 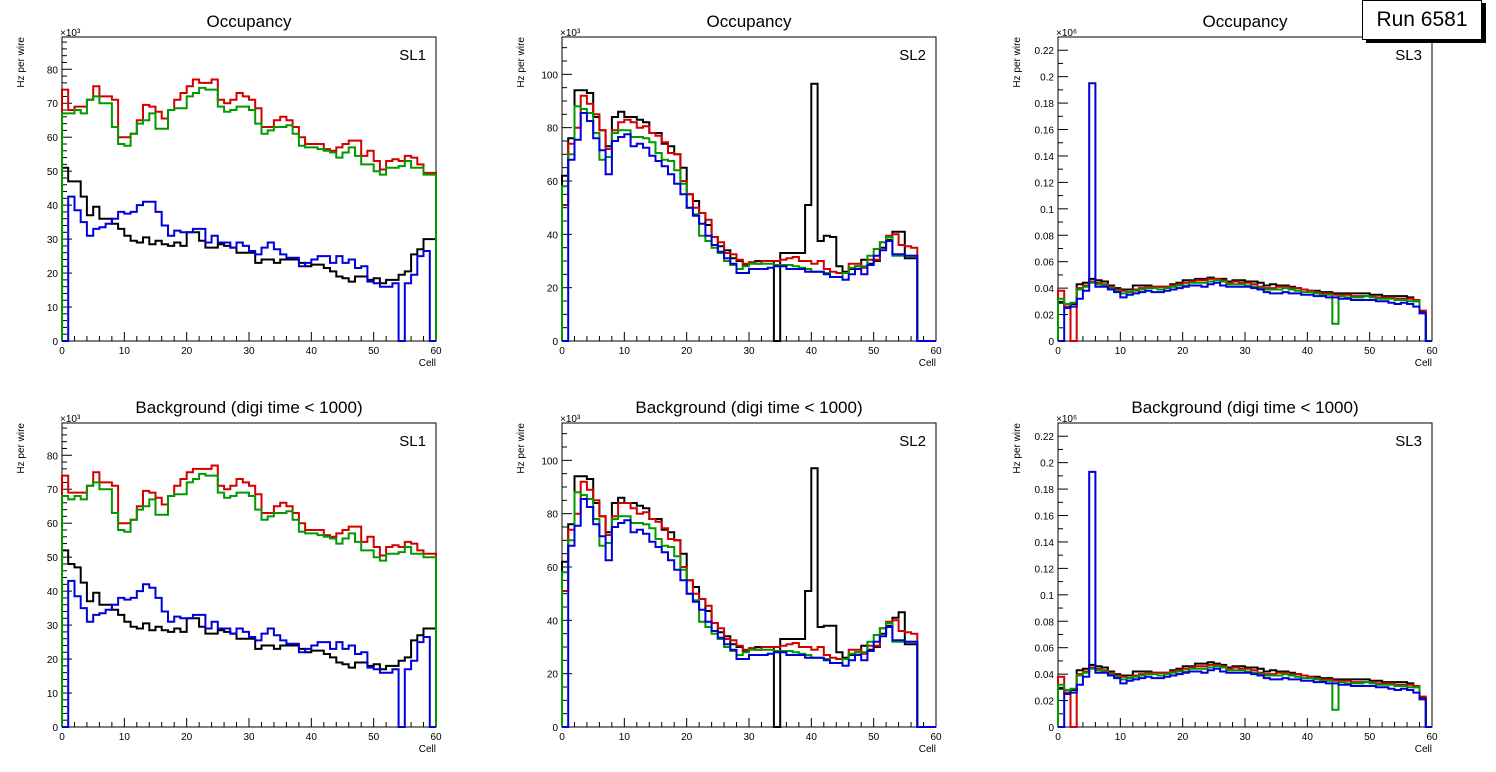 What do you see at coordinates (1045, 316) in the screenshot?
I see `y-tick-label: 0.02` at bounding box center [1045, 316].